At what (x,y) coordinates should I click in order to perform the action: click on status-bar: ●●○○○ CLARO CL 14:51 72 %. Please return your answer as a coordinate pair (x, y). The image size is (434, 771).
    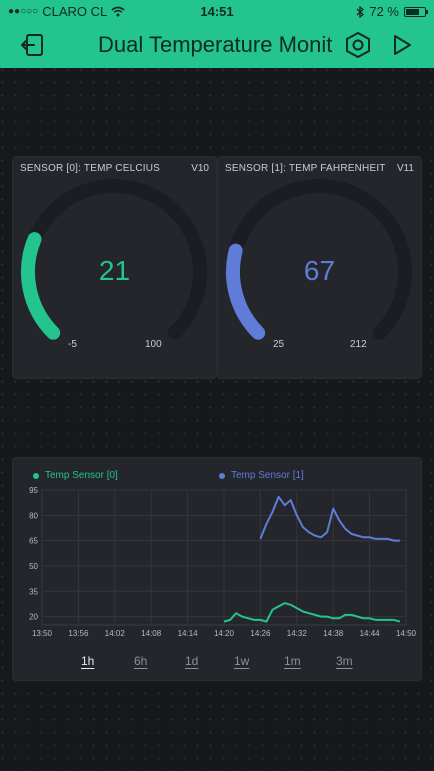
    Looking at the image, I should click on (217, 11).